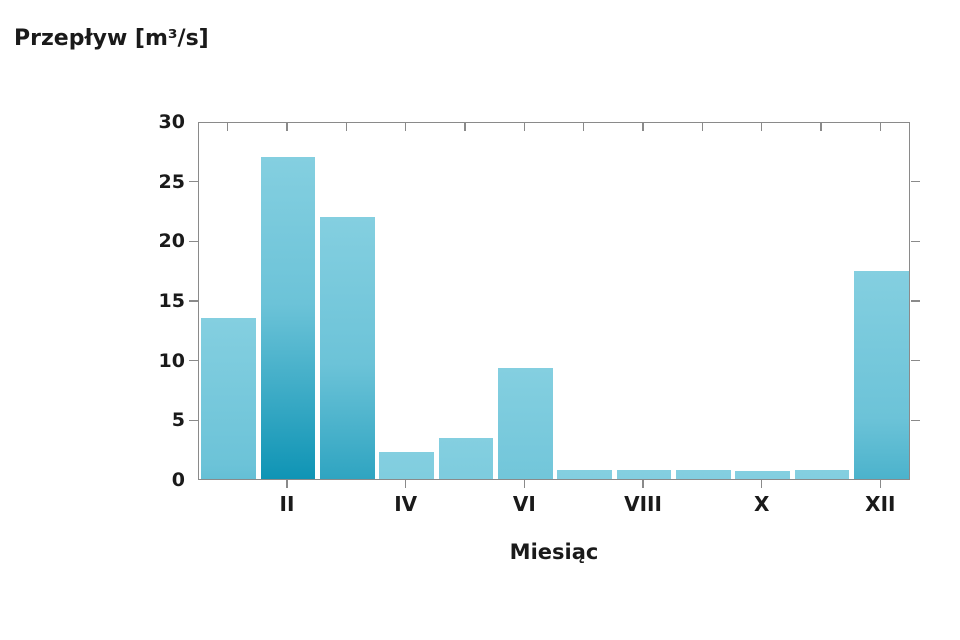 Image resolution: width=960 pixels, height=640 pixels. I want to click on bar-month-IV, so click(407, 465).